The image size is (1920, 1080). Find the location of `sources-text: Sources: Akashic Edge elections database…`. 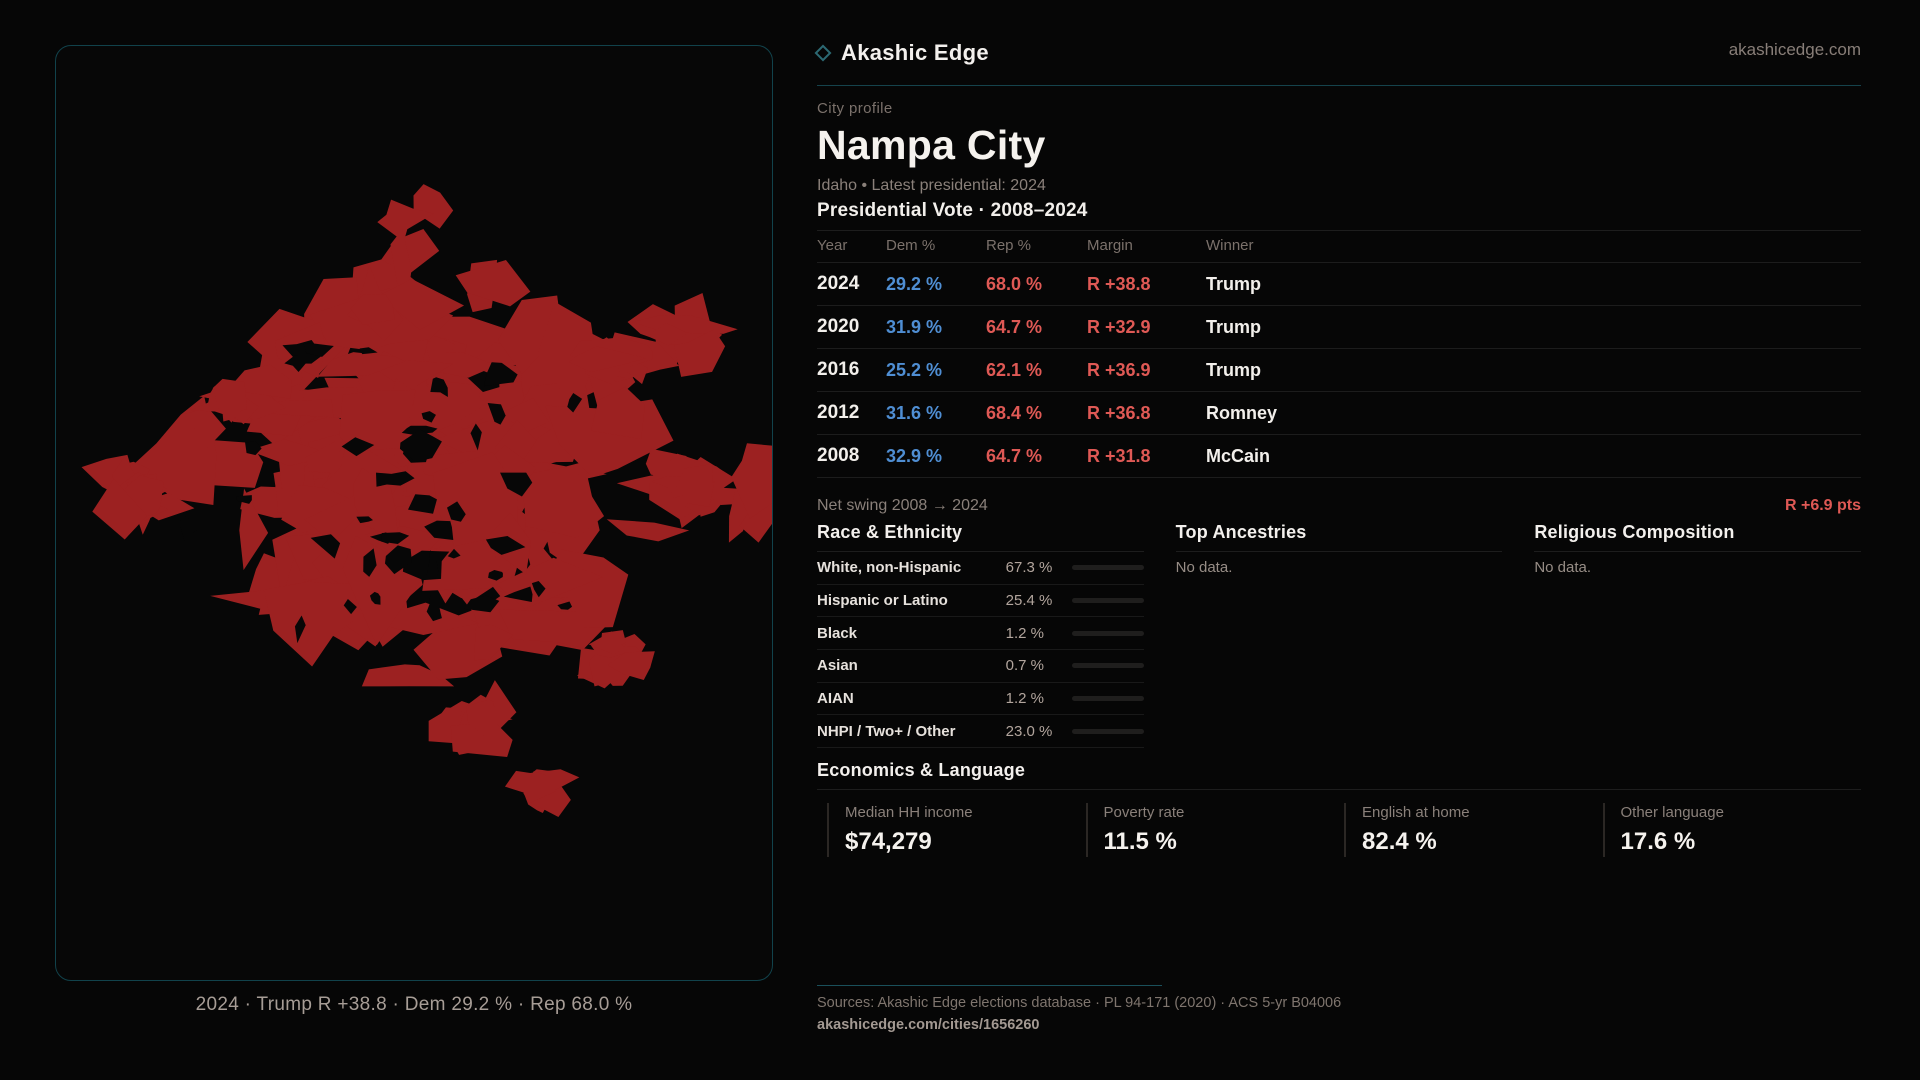

sources-text: Sources: Akashic Edge elections database… is located at coordinates (1079, 1003).